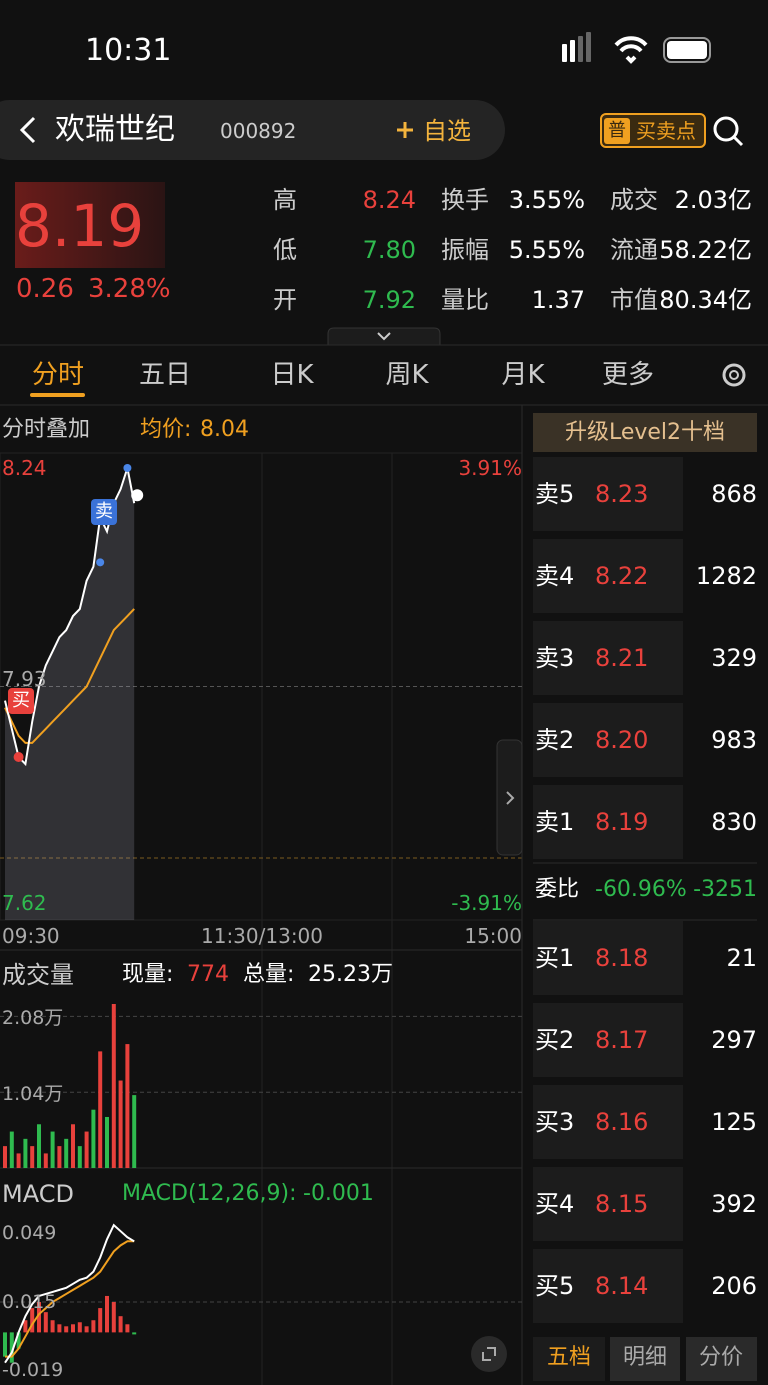 The width and height of the screenshot is (768, 1385). Describe the element at coordinates (29, 1301) in the screenshot. I see `y-tick-label: 0.015` at that location.